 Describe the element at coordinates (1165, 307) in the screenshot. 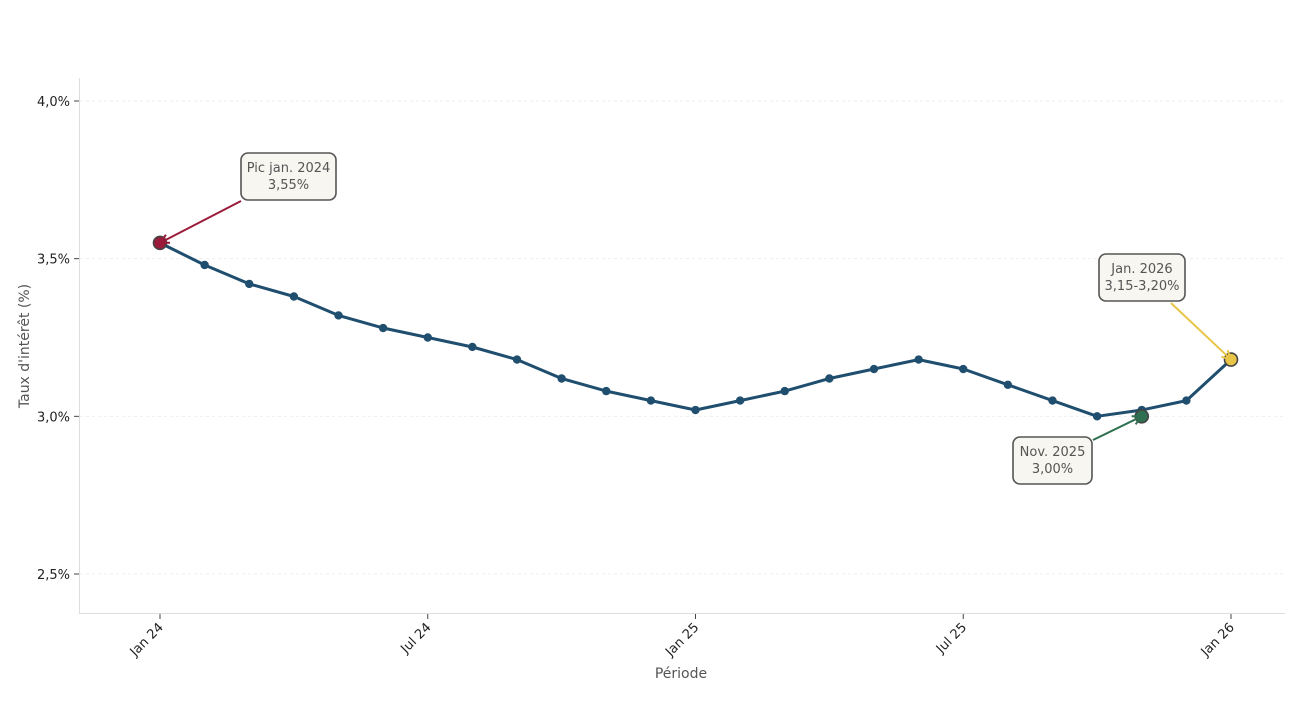

I see `annotation-jan-2026: Jan. 2026 3,15-3,20%` at that location.